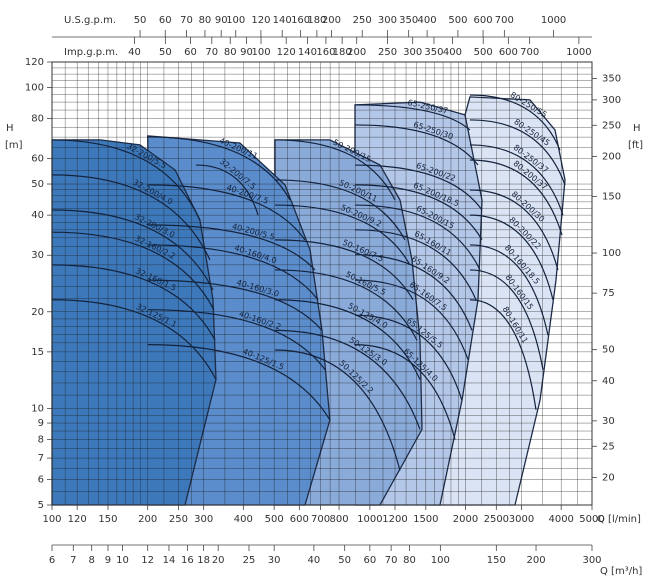 The image size is (655, 588). Describe the element at coordinates (41, 423) in the screenshot. I see `y-tick-label: 9` at that location.